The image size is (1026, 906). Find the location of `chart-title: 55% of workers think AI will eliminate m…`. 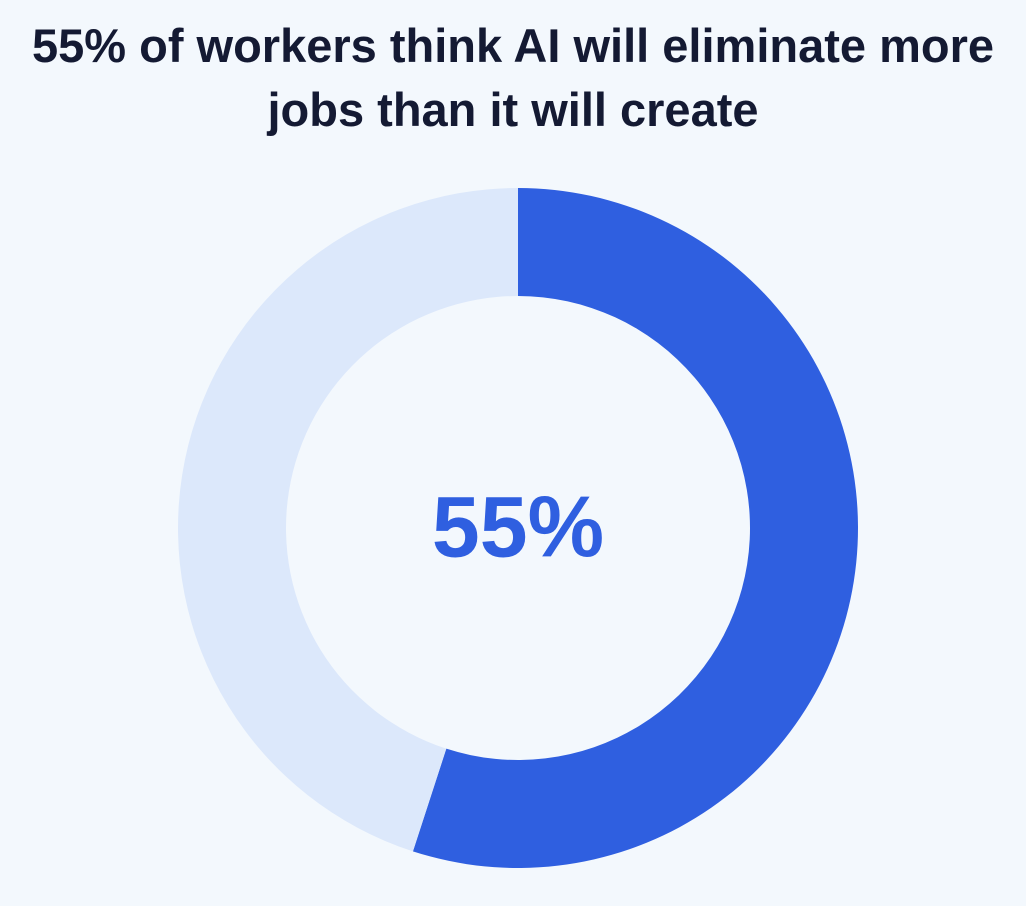

chart-title: 55% of workers think AI will eliminate m… is located at coordinates (513, 77).